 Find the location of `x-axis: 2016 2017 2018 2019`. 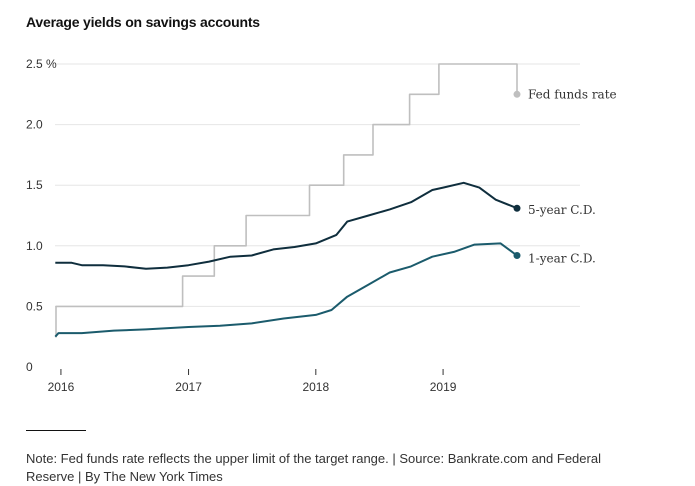

x-axis: 2016 2017 2018 2019 is located at coordinates (252, 381).